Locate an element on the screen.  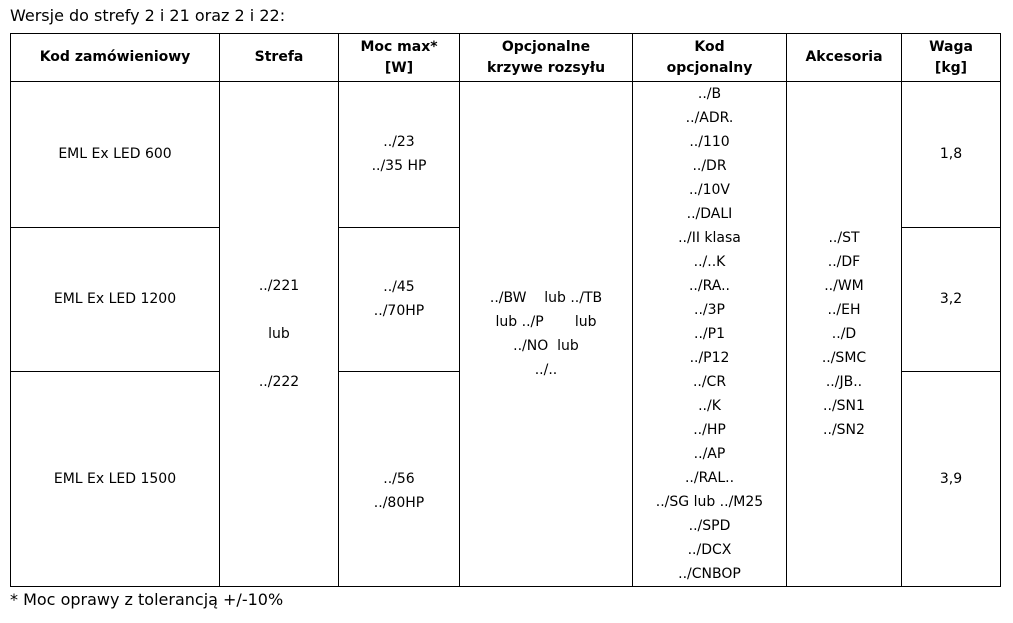
kod-cell: EML Ex LED 1200 is located at coordinates (115, 299).